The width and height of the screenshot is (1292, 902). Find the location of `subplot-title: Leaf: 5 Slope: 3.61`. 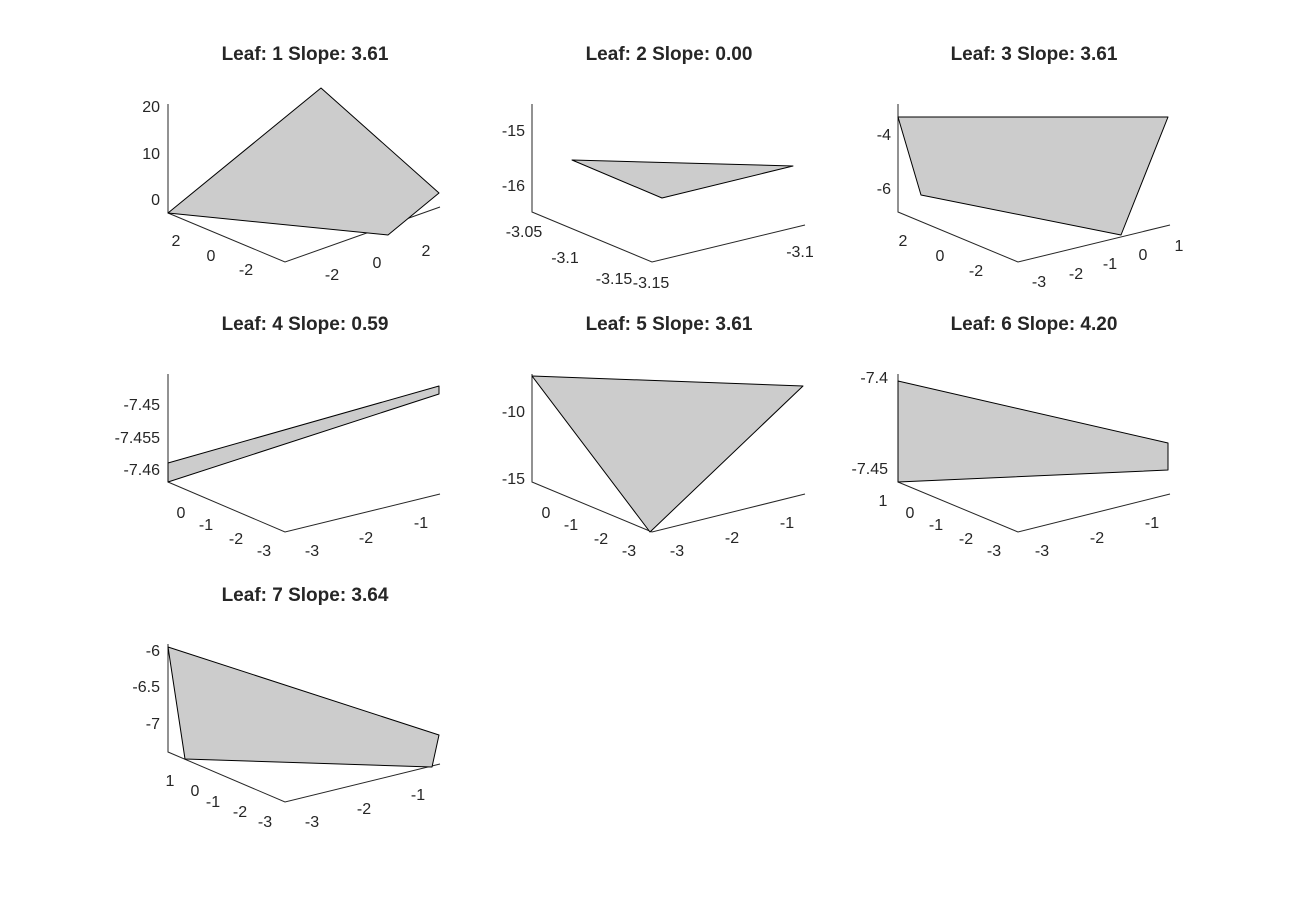

subplot-title: Leaf: 5 Slope: 3.61 is located at coordinates (669, 324).